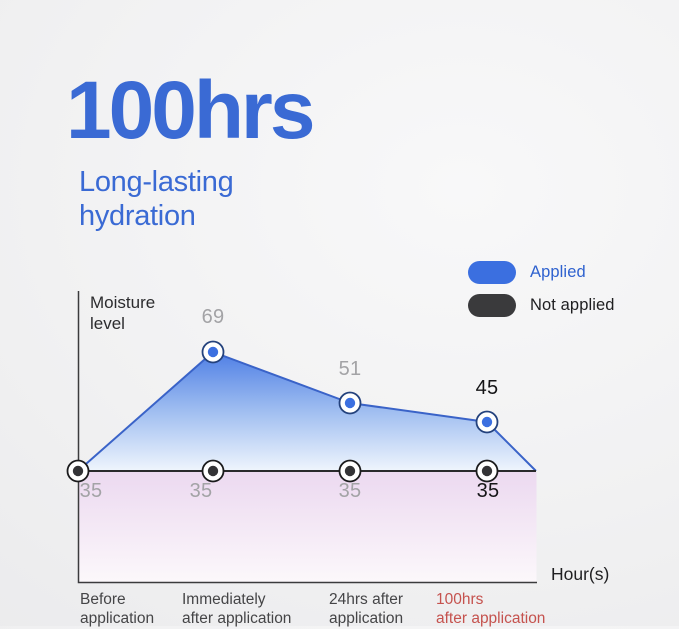 This screenshot has height=629, width=679. What do you see at coordinates (117, 609) in the screenshot?
I see `x-tick-label: Before application` at bounding box center [117, 609].